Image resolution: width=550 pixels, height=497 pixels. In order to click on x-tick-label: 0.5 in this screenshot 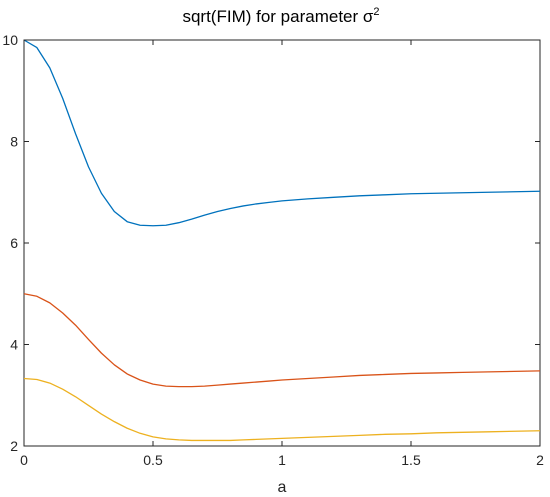, I will do `click(153, 460)`.